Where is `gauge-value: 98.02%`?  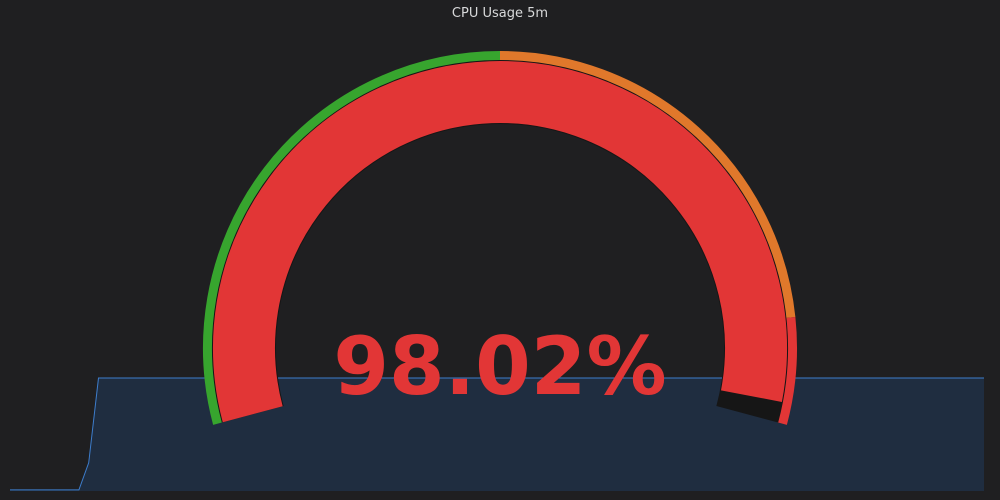 gauge-value: 98.02% is located at coordinates (500, 366).